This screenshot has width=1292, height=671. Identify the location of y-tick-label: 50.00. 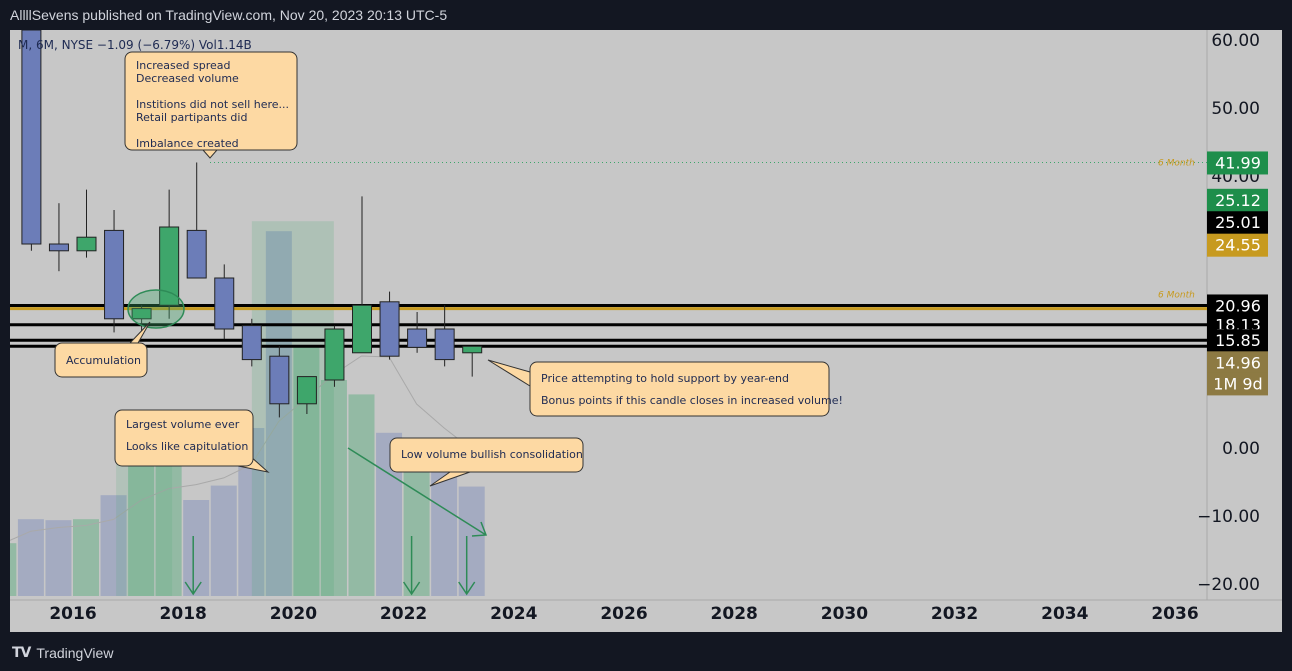
(1235, 109).